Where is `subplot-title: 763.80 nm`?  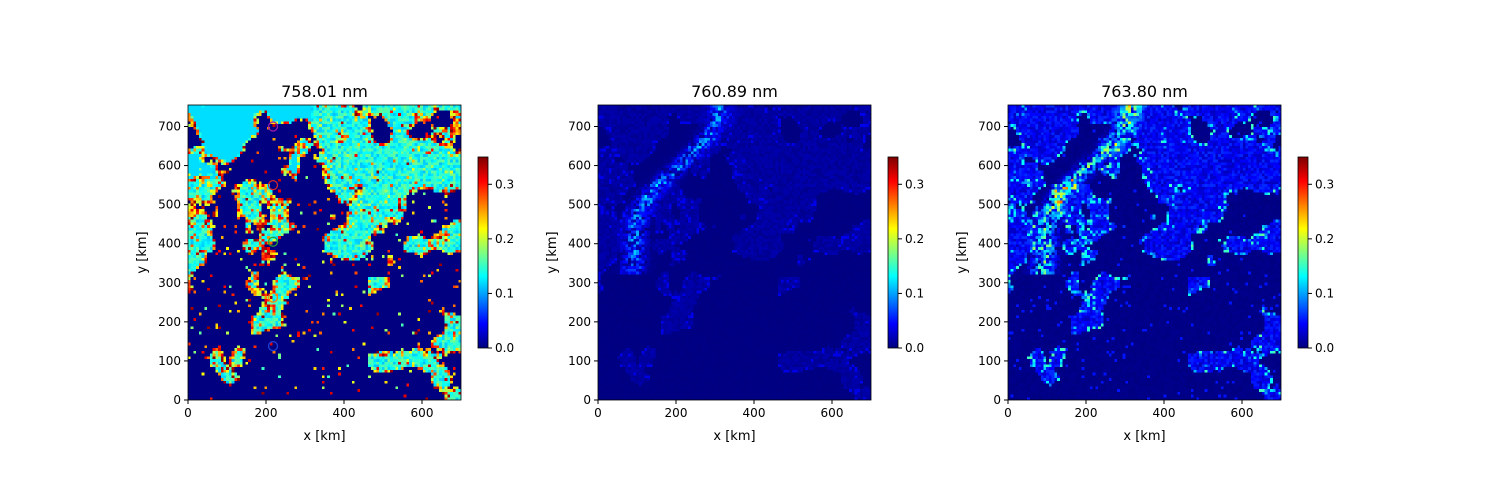
subplot-title: 763.80 nm is located at coordinates (1144, 91).